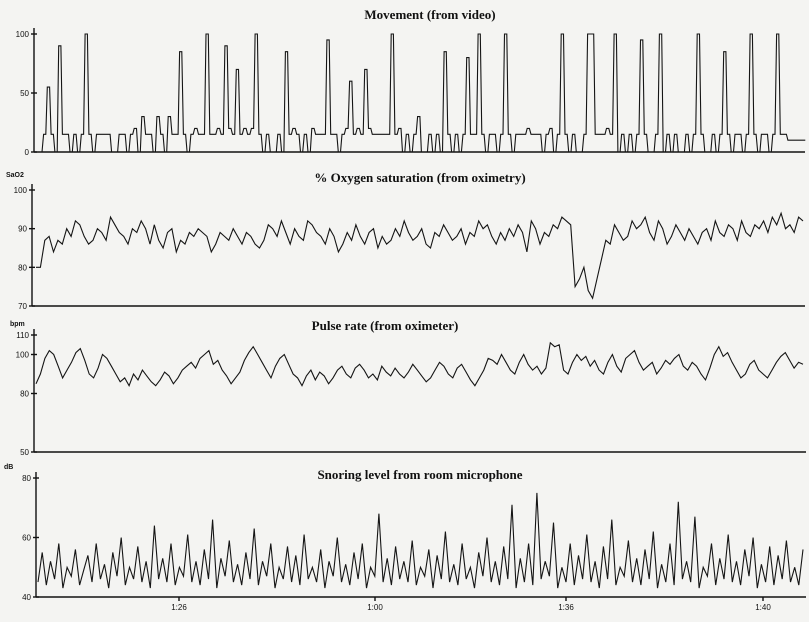 This screenshot has height=622, width=809. What do you see at coordinates (23, 355) in the screenshot?
I see `y-tick-label-pulse: 100` at bounding box center [23, 355].